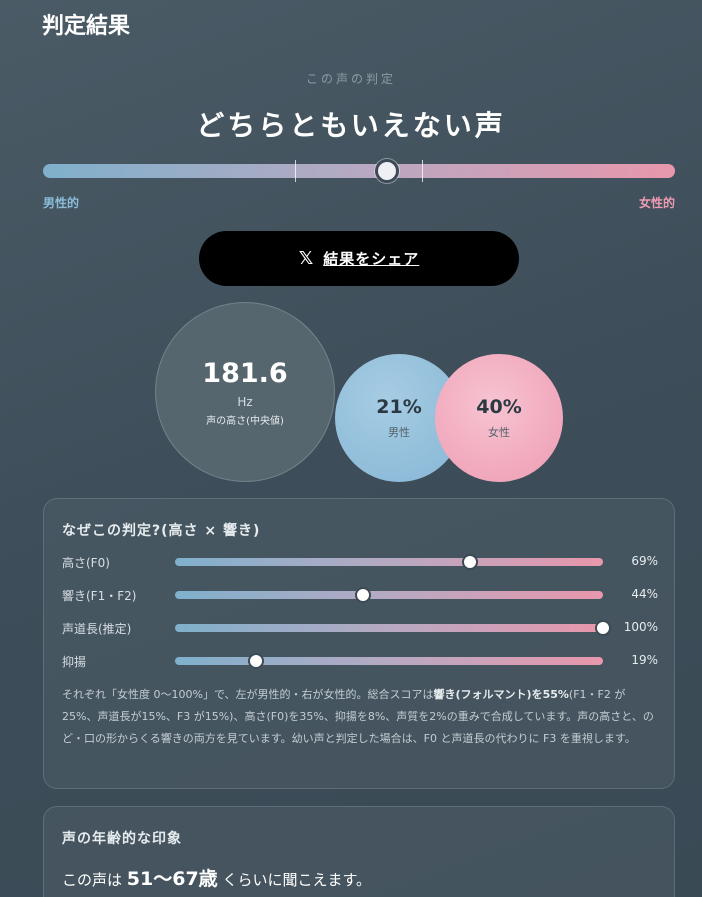  What do you see at coordinates (86, 563) in the screenshot?
I see `metric-label: 高さ(F0)` at bounding box center [86, 563].